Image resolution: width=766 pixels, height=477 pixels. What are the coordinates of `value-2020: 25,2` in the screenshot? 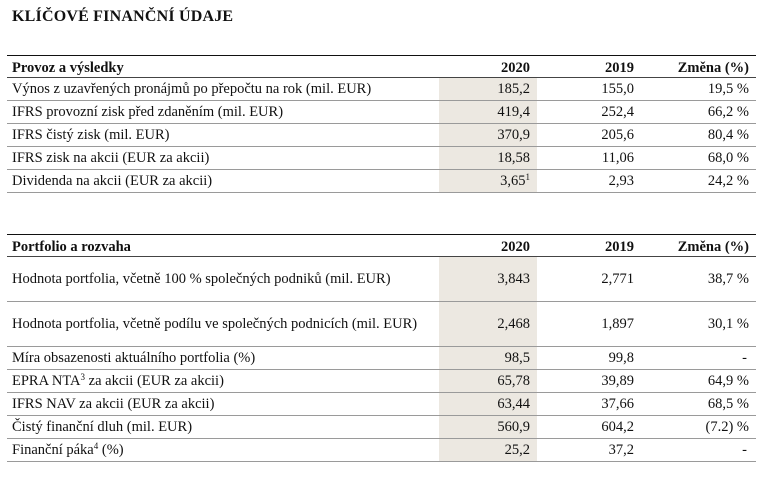 It's located at (488, 450).